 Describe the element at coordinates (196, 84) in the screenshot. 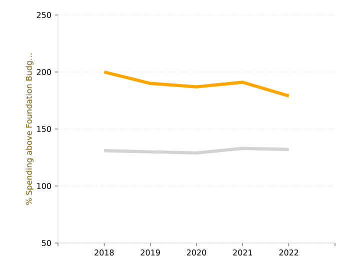

I see `line-series` at that location.